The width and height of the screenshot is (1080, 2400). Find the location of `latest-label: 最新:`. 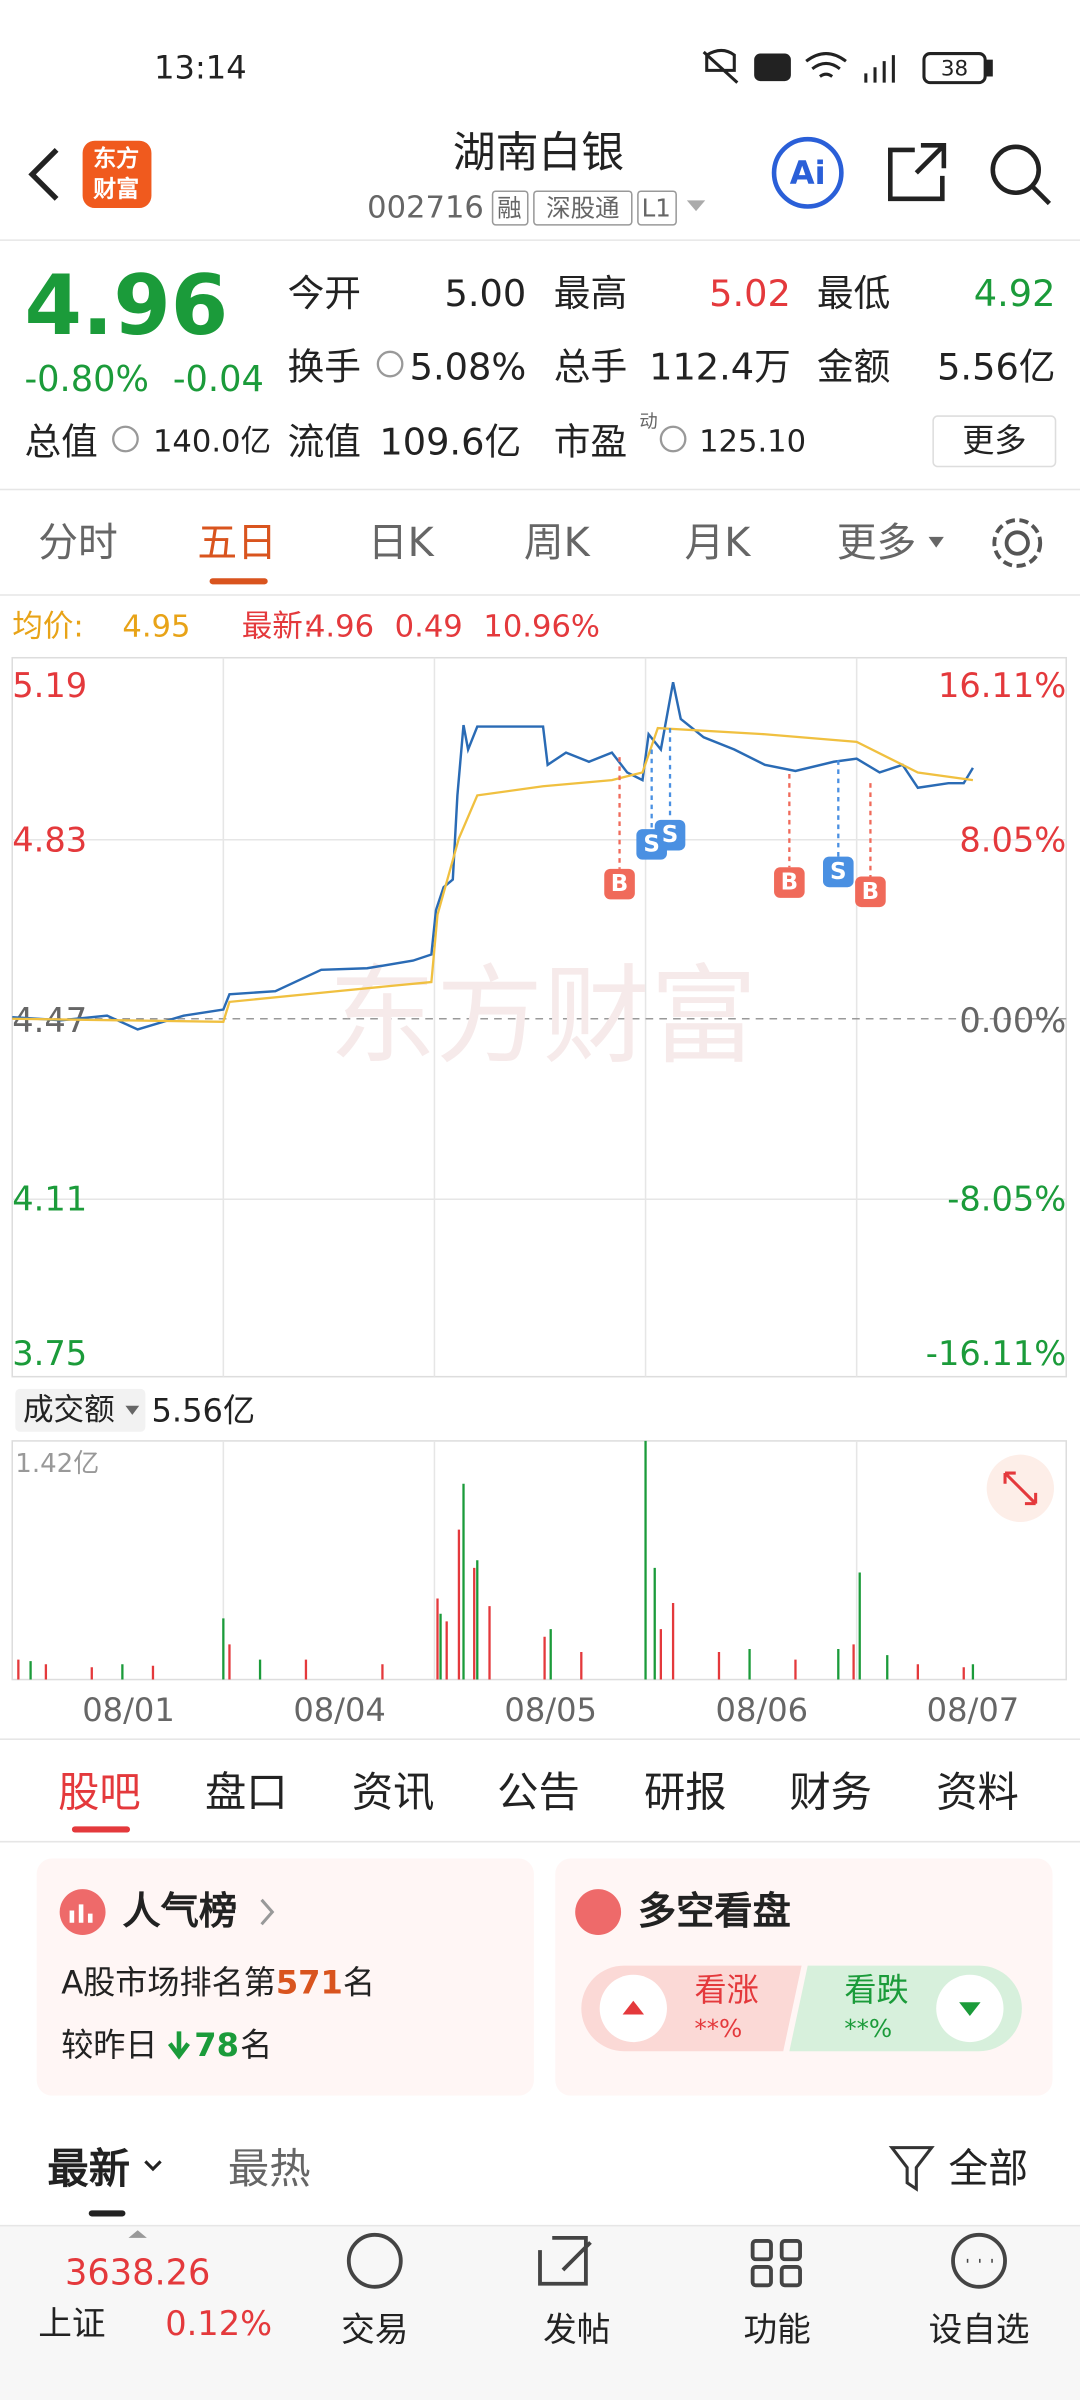

latest-label: 最新: is located at coordinates (277, 627).